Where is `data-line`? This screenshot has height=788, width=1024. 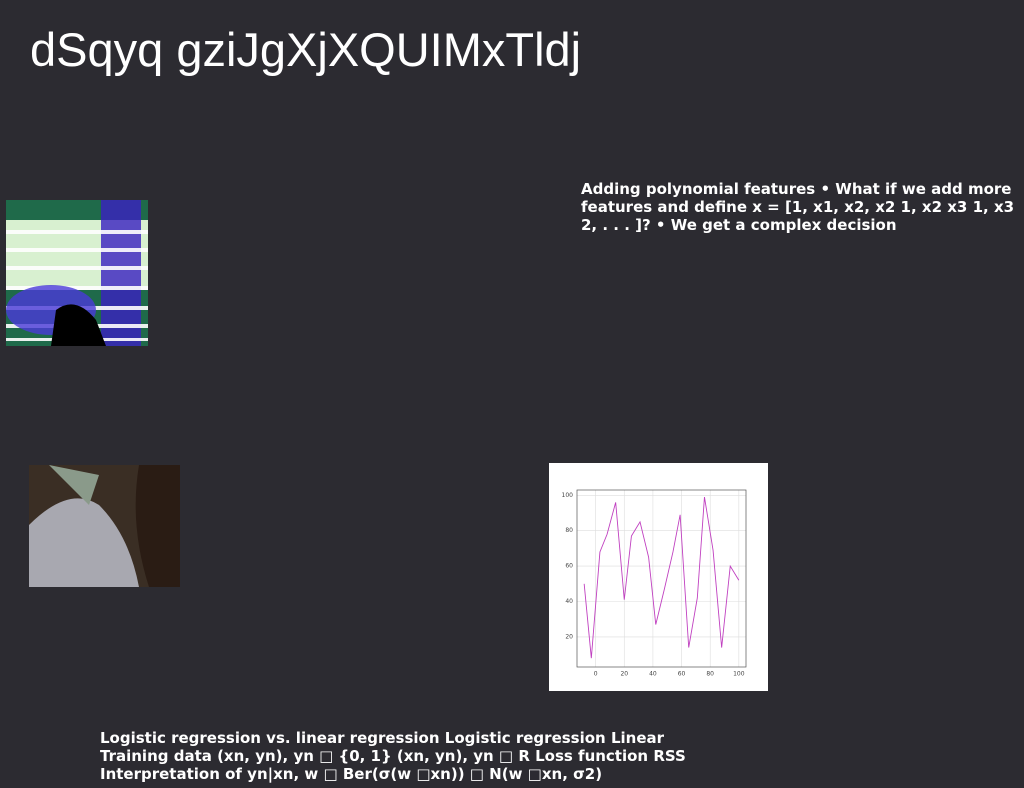 data-line is located at coordinates (661, 578).